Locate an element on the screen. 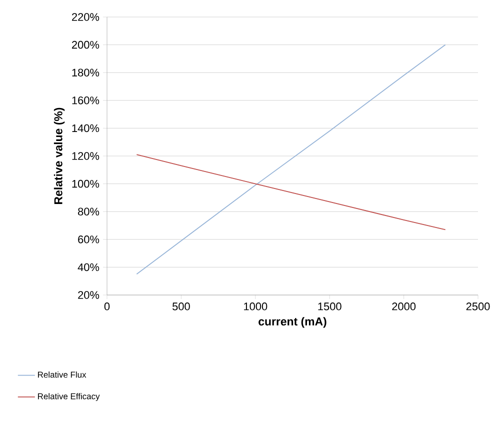 This screenshot has width=502, height=429. y-tick-label: 20% is located at coordinates (89, 295).